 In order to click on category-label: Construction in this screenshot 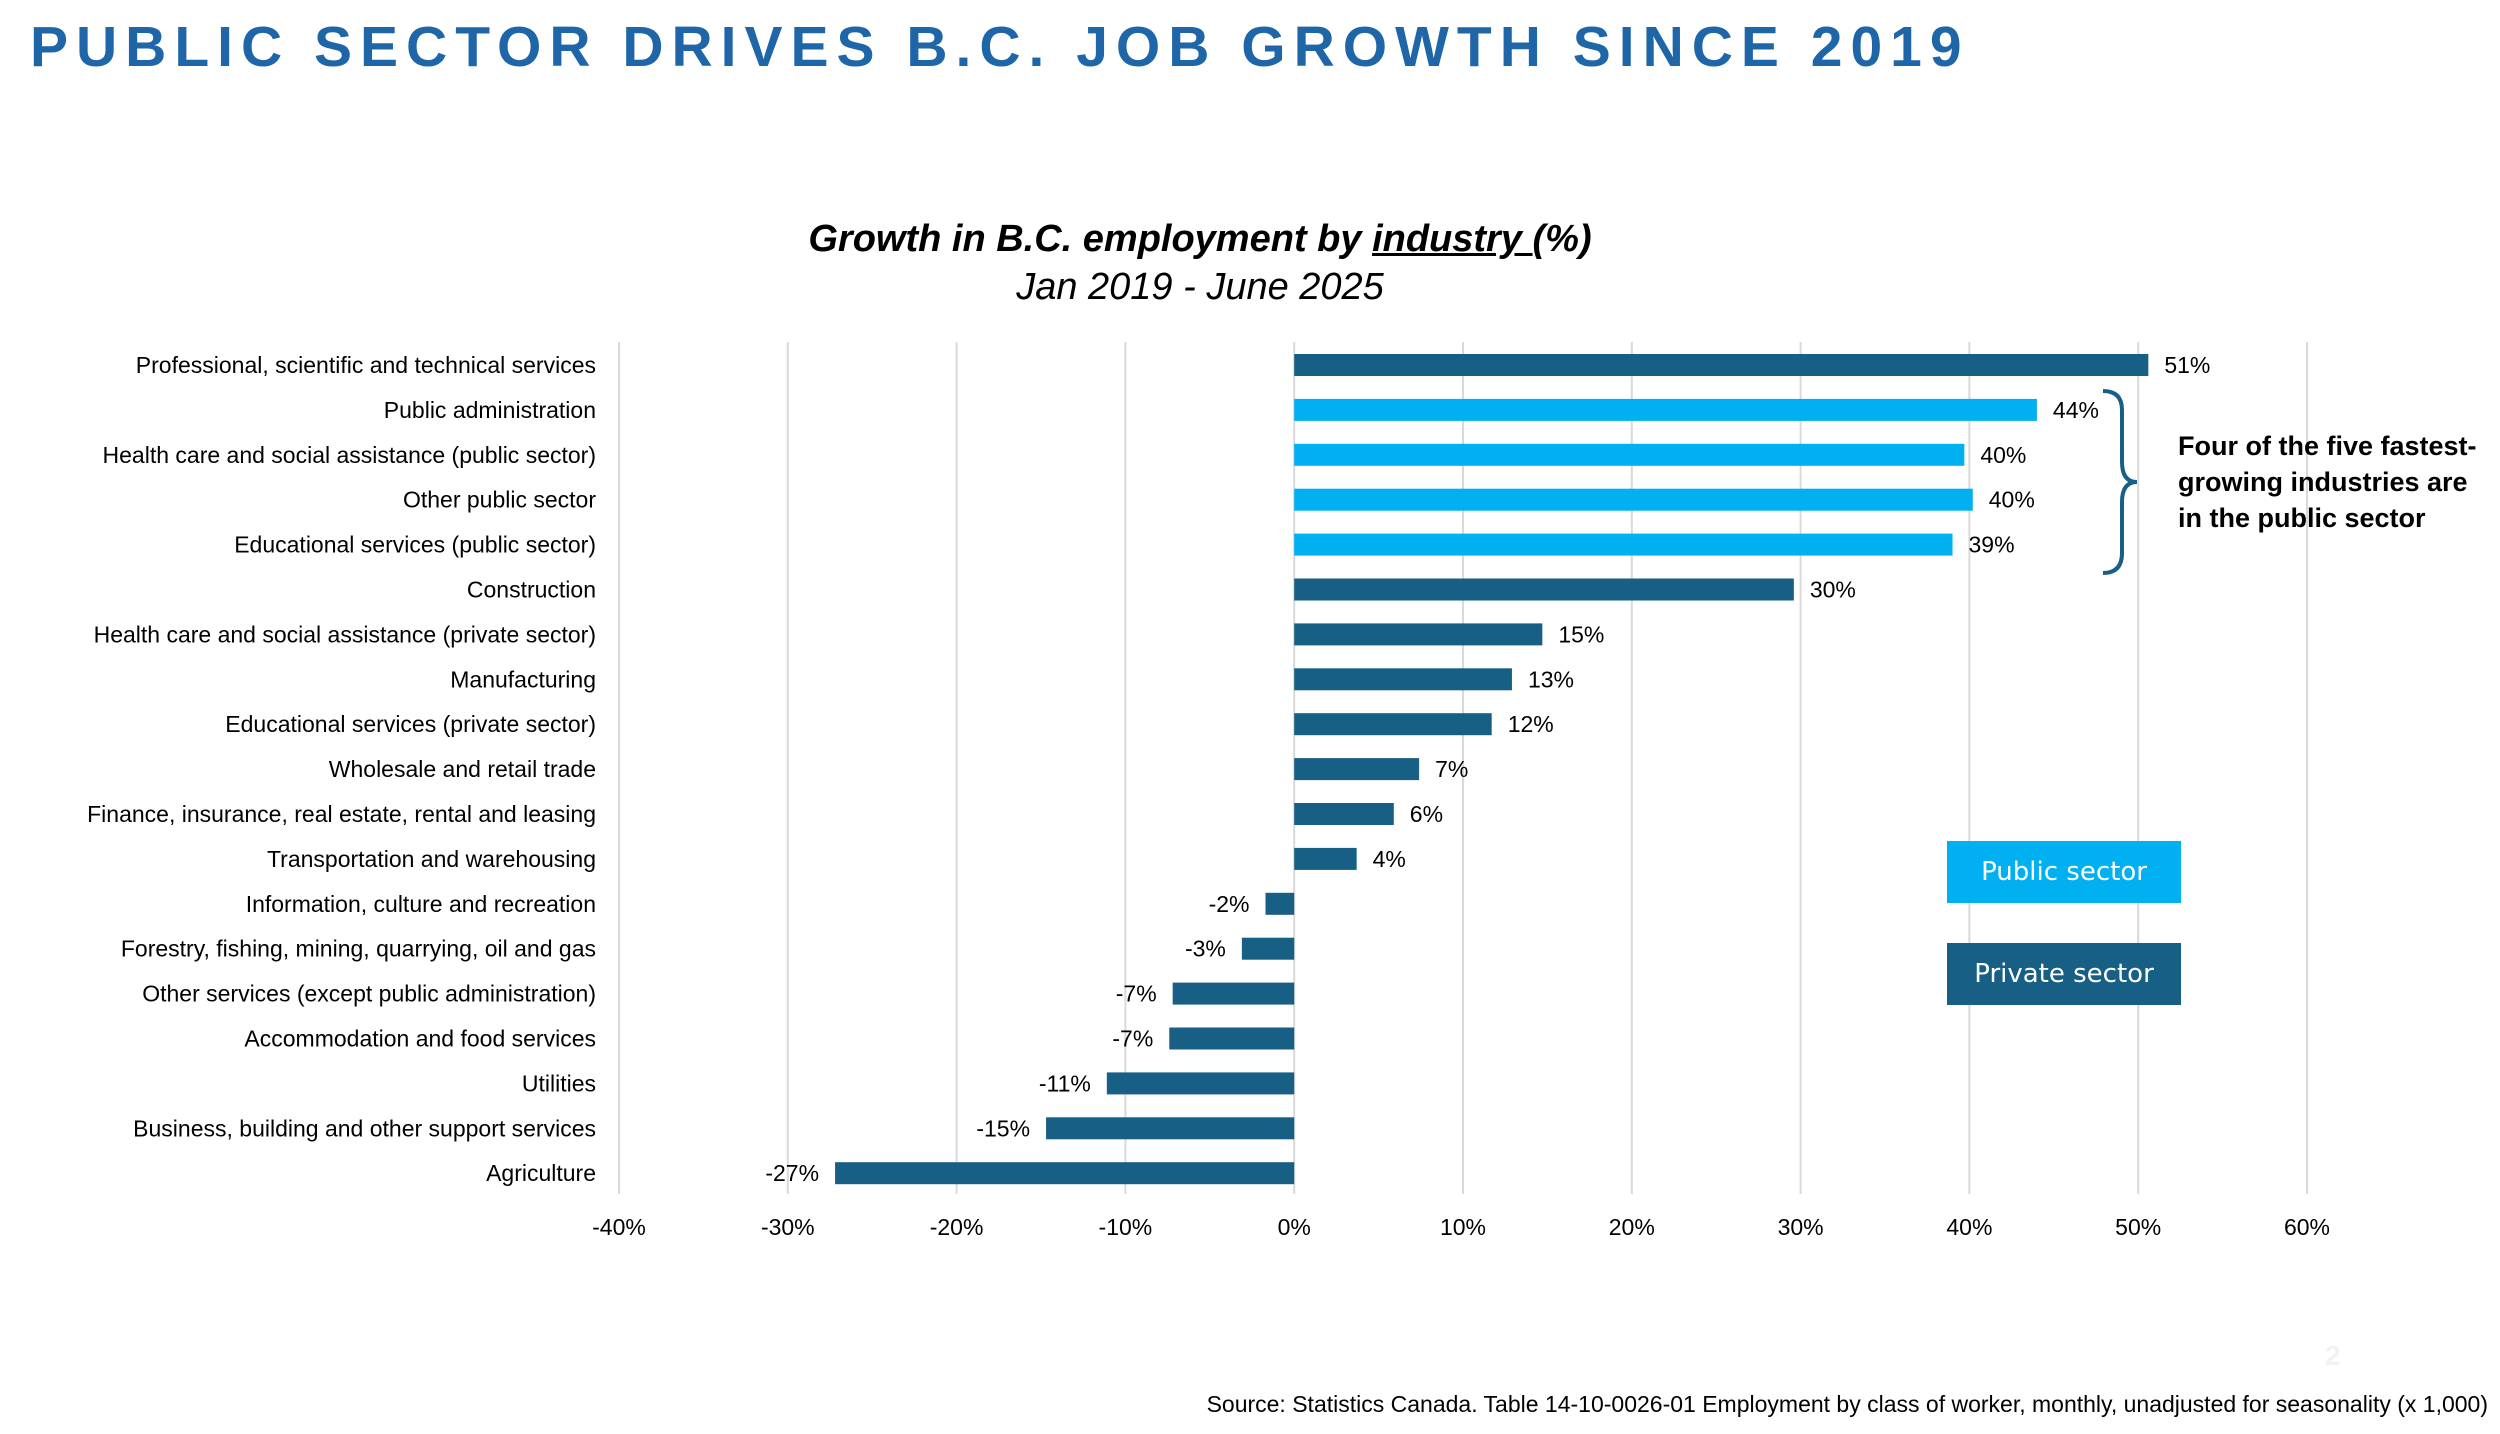, I will do `click(531, 590)`.